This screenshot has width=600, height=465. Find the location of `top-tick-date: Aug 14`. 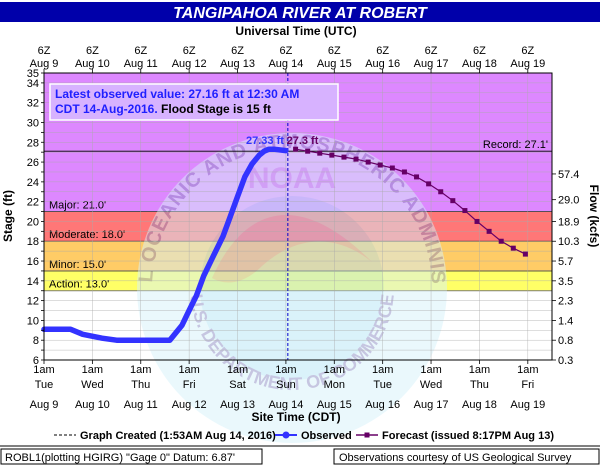

top-tick-date: Aug 14 is located at coordinates (285, 64).